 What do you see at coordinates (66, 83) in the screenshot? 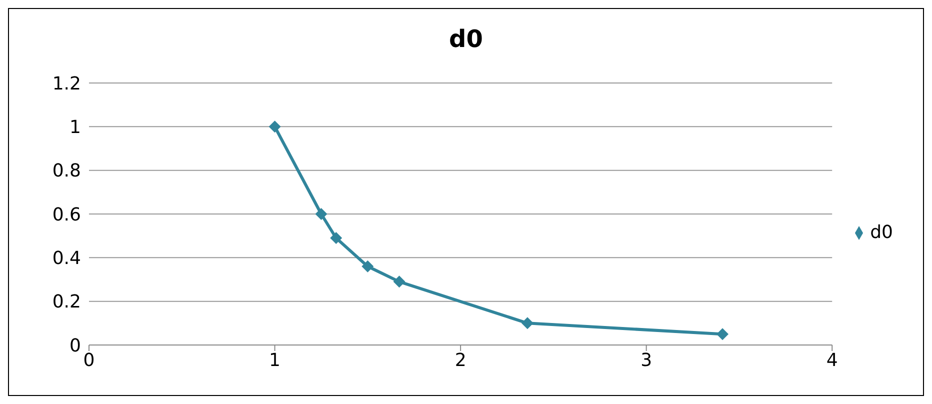
I see `y-tick-label: 1.2` at bounding box center [66, 83].